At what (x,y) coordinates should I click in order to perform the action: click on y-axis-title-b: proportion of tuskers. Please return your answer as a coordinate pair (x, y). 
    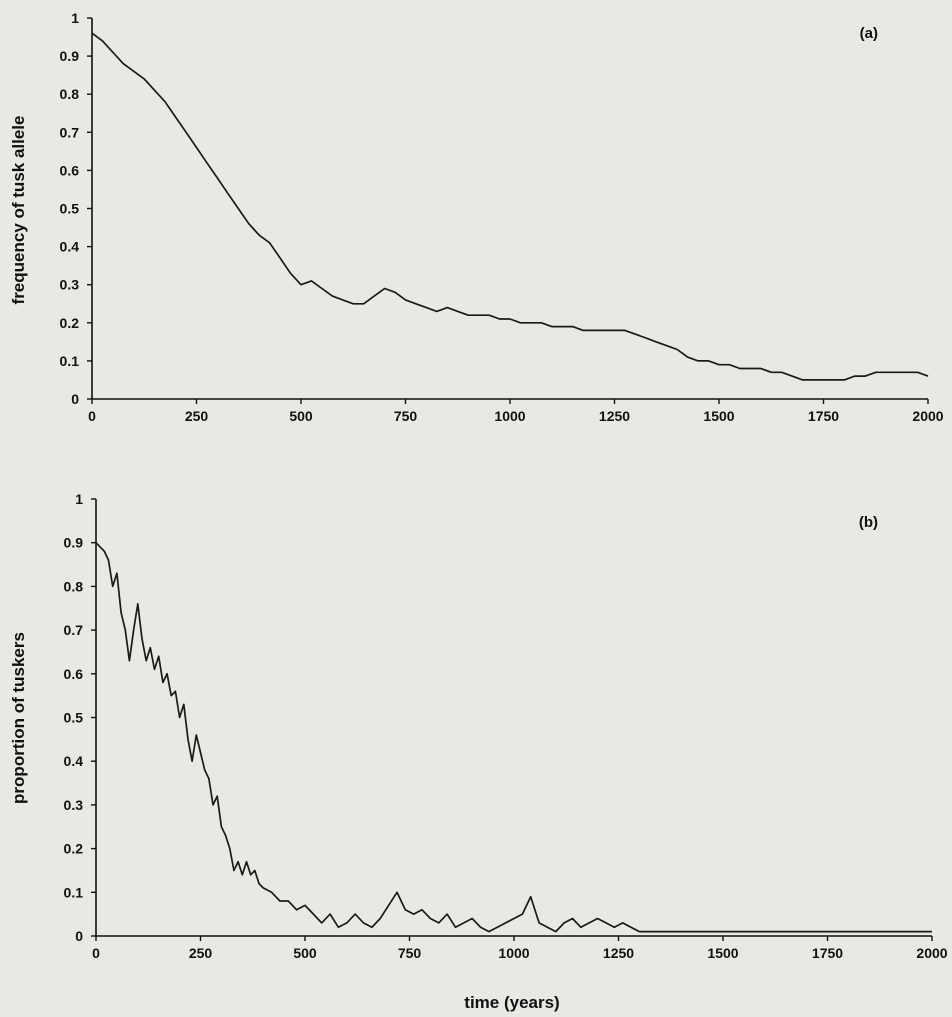
    Looking at the image, I should click on (18, 718).